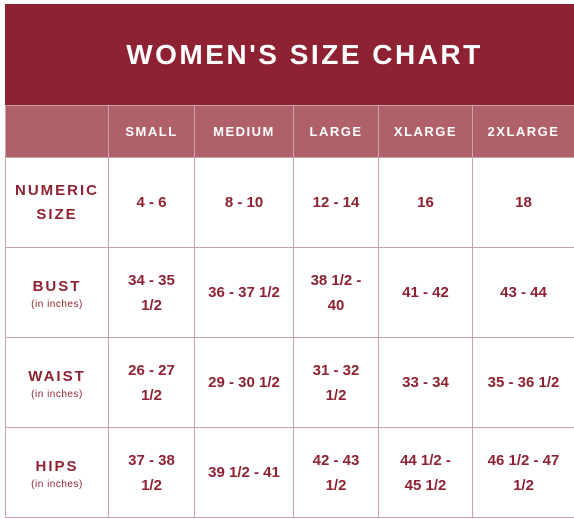  What do you see at coordinates (57, 214) in the screenshot?
I see `row-label-line: SIZE` at bounding box center [57, 214].